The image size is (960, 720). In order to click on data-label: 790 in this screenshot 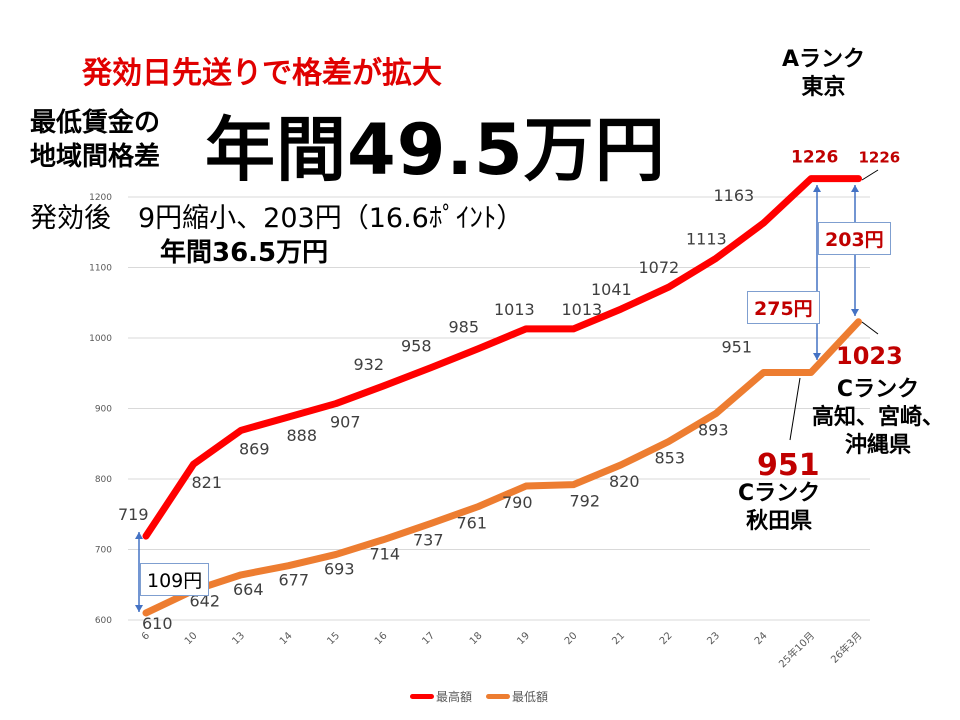, I will do `click(517, 502)`.